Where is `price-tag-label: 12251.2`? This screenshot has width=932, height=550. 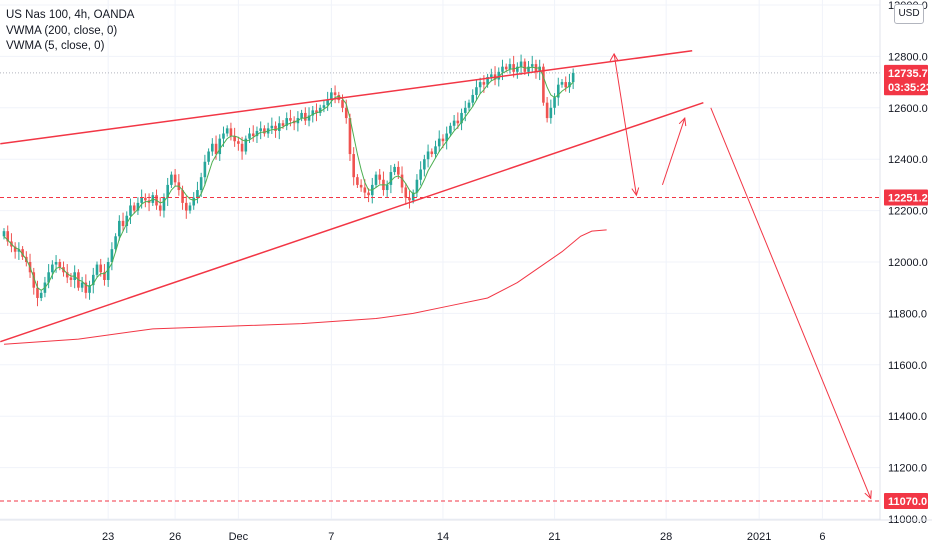
price-tag-label: 12251.2 is located at coordinates (908, 198).